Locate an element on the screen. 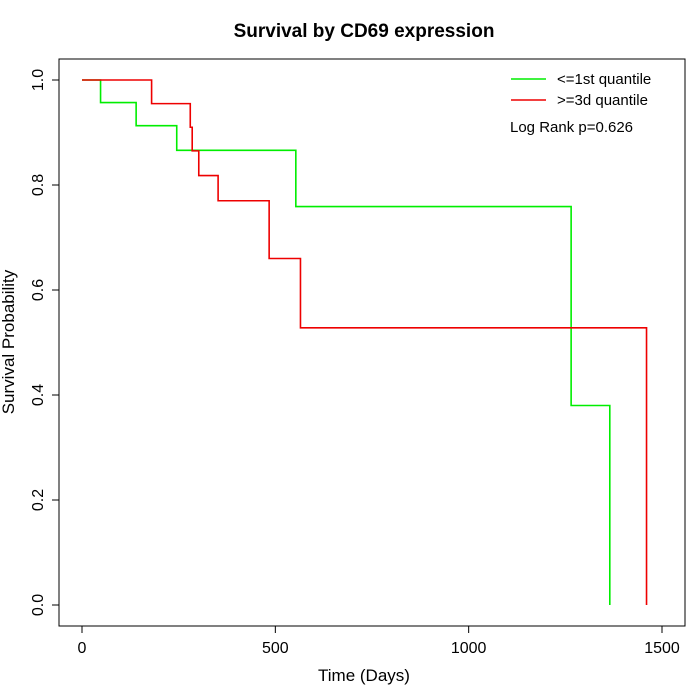 The image size is (700, 700). y-tick-label: 1.0 is located at coordinates (38, 80).